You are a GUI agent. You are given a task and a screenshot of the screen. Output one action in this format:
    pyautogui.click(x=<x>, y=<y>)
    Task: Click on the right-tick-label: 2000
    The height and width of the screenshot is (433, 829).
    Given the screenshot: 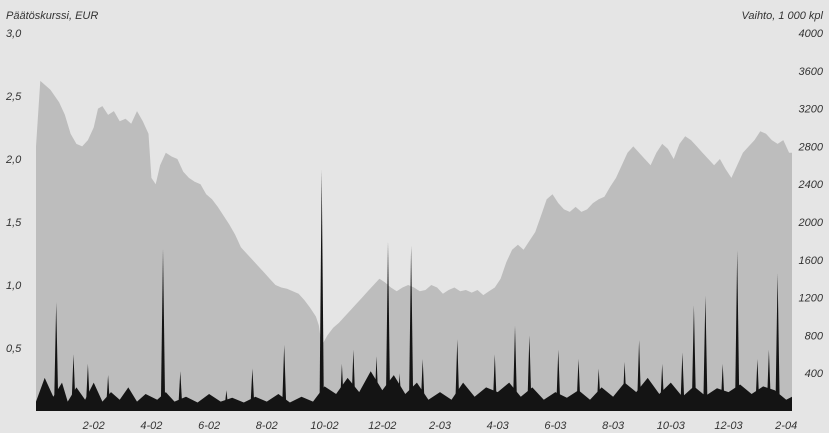 What is the action you would take?
    pyautogui.click(x=811, y=223)
    